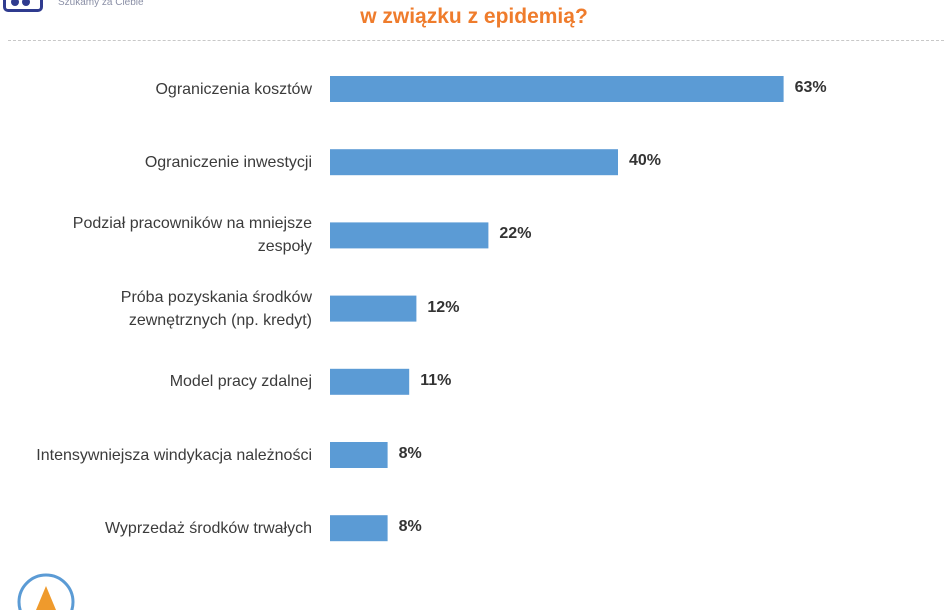 The height and width of the screenshot is (610, 948). What do you see at coordinates (46, 591) in the screenshot?
I see `footer-badge-icon` at bounding box center [46, 591].